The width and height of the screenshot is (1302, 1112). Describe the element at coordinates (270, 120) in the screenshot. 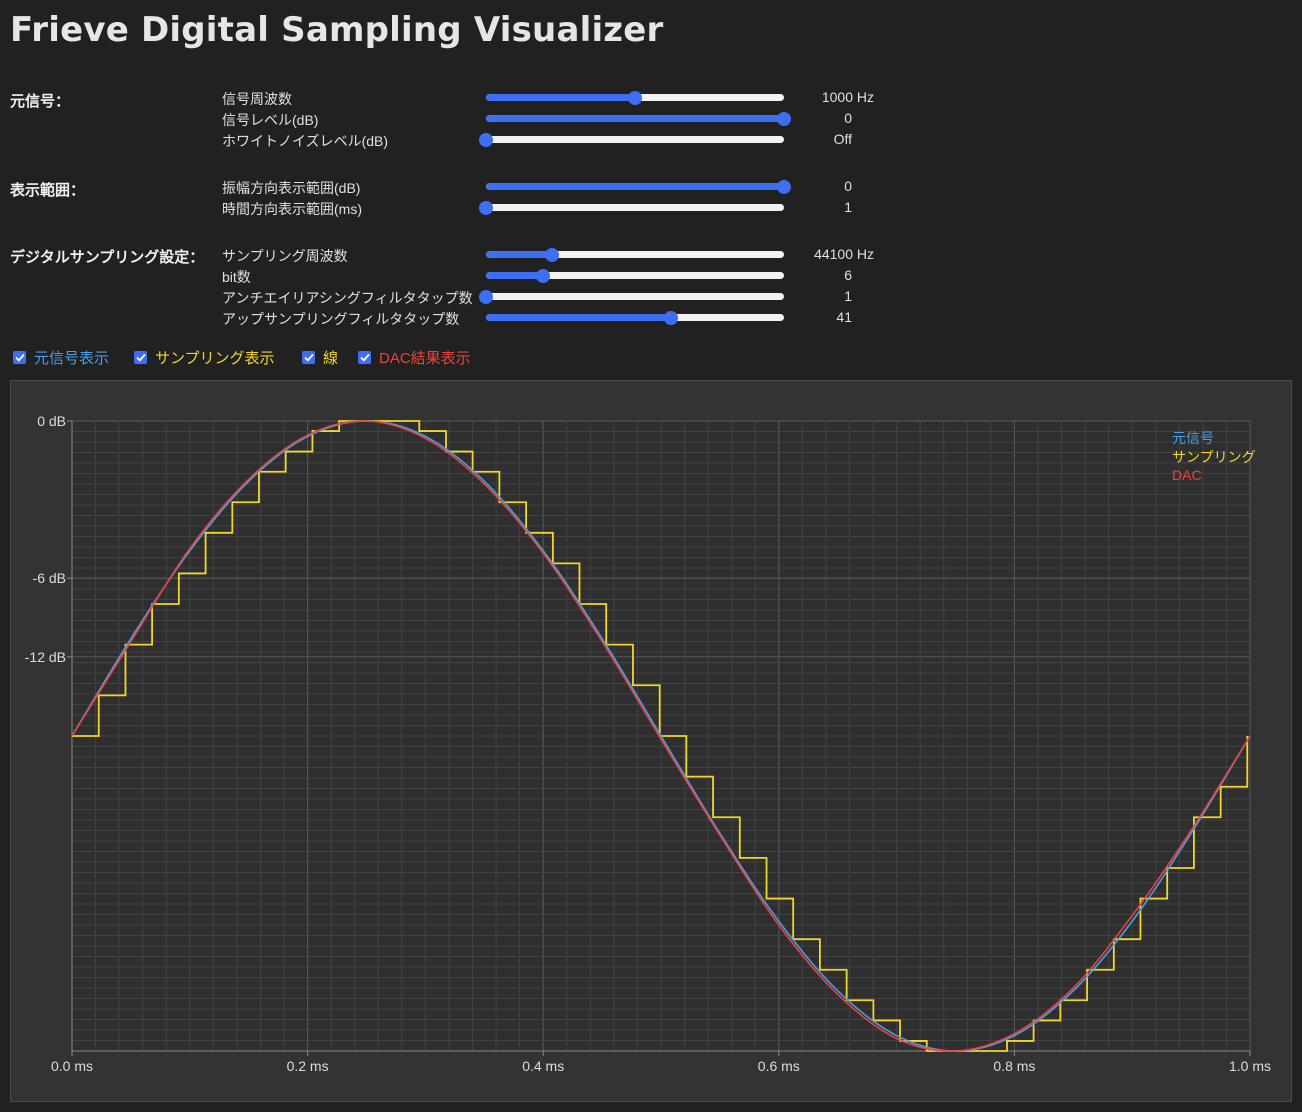

I see `signal-level-label: 信号レベル(dB)` at that location.